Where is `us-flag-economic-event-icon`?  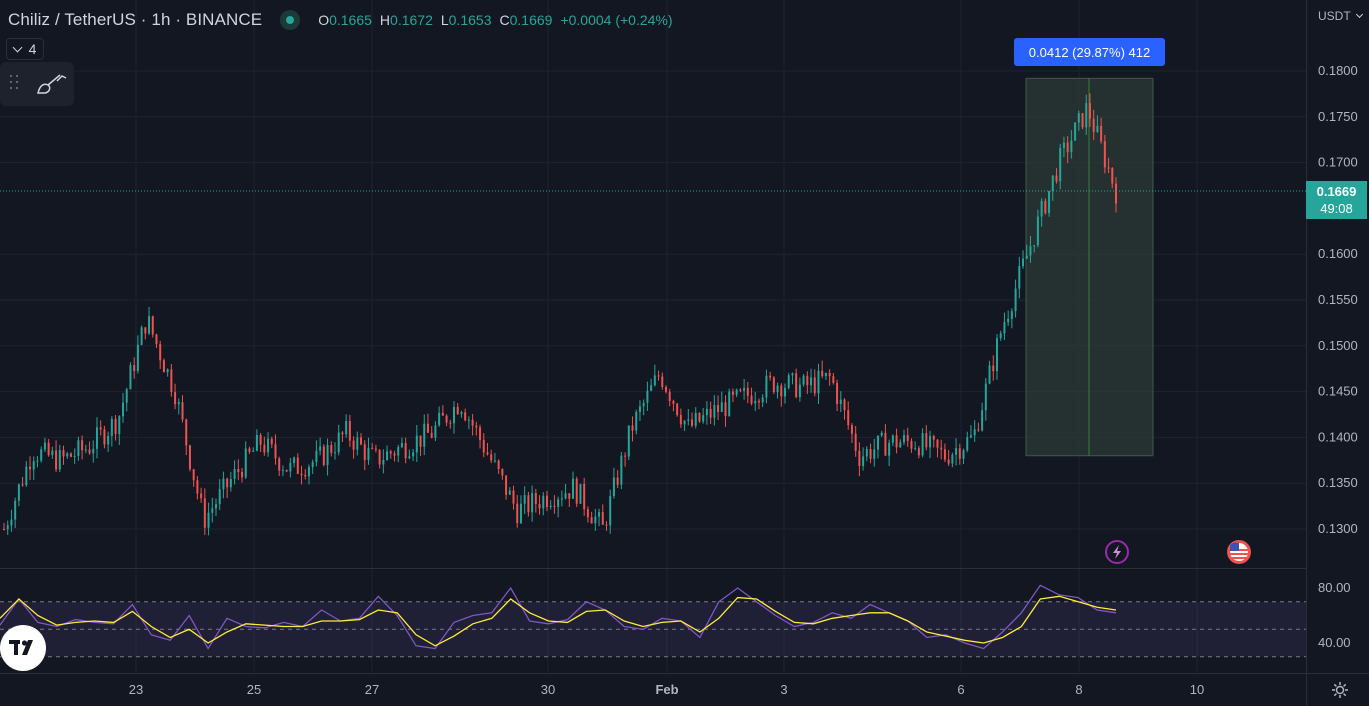
us-flag-economic-event-icon is located at coordinates (1239, 552).